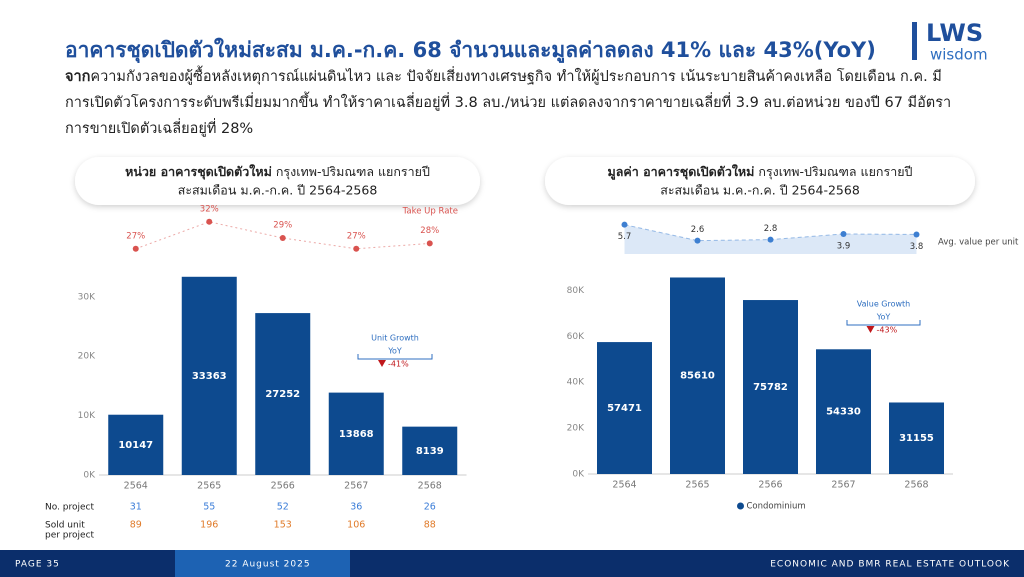 This screenshot has width=1024, height=577. I want to click on row-value: 196, so click(209, 525).